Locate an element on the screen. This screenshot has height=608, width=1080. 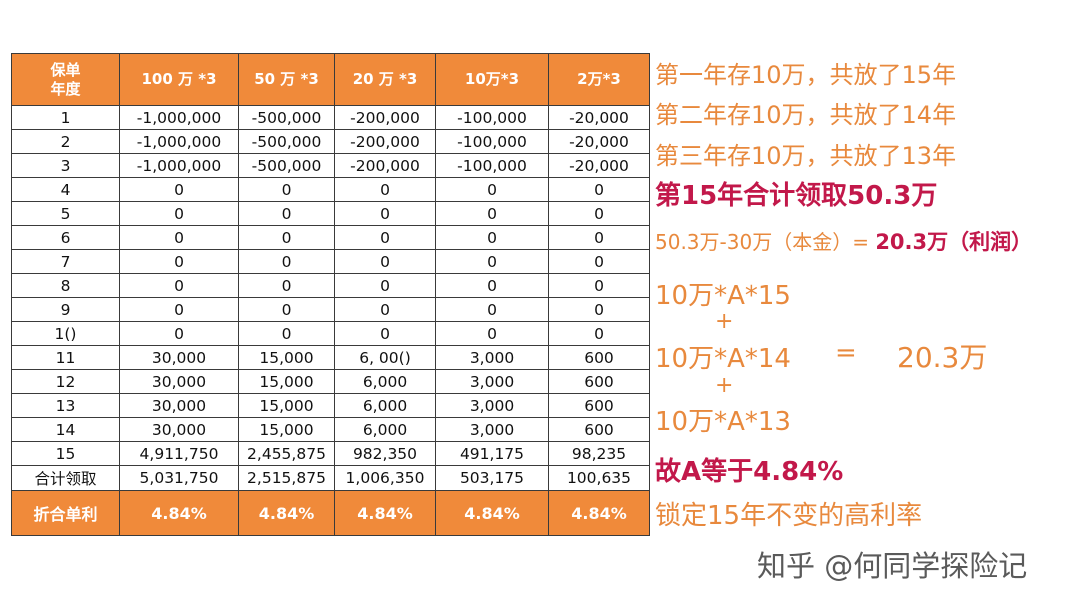
table-row: 11 30,000 15,000 6, 00() 3,000 600 is located at coordinates (330, 357).